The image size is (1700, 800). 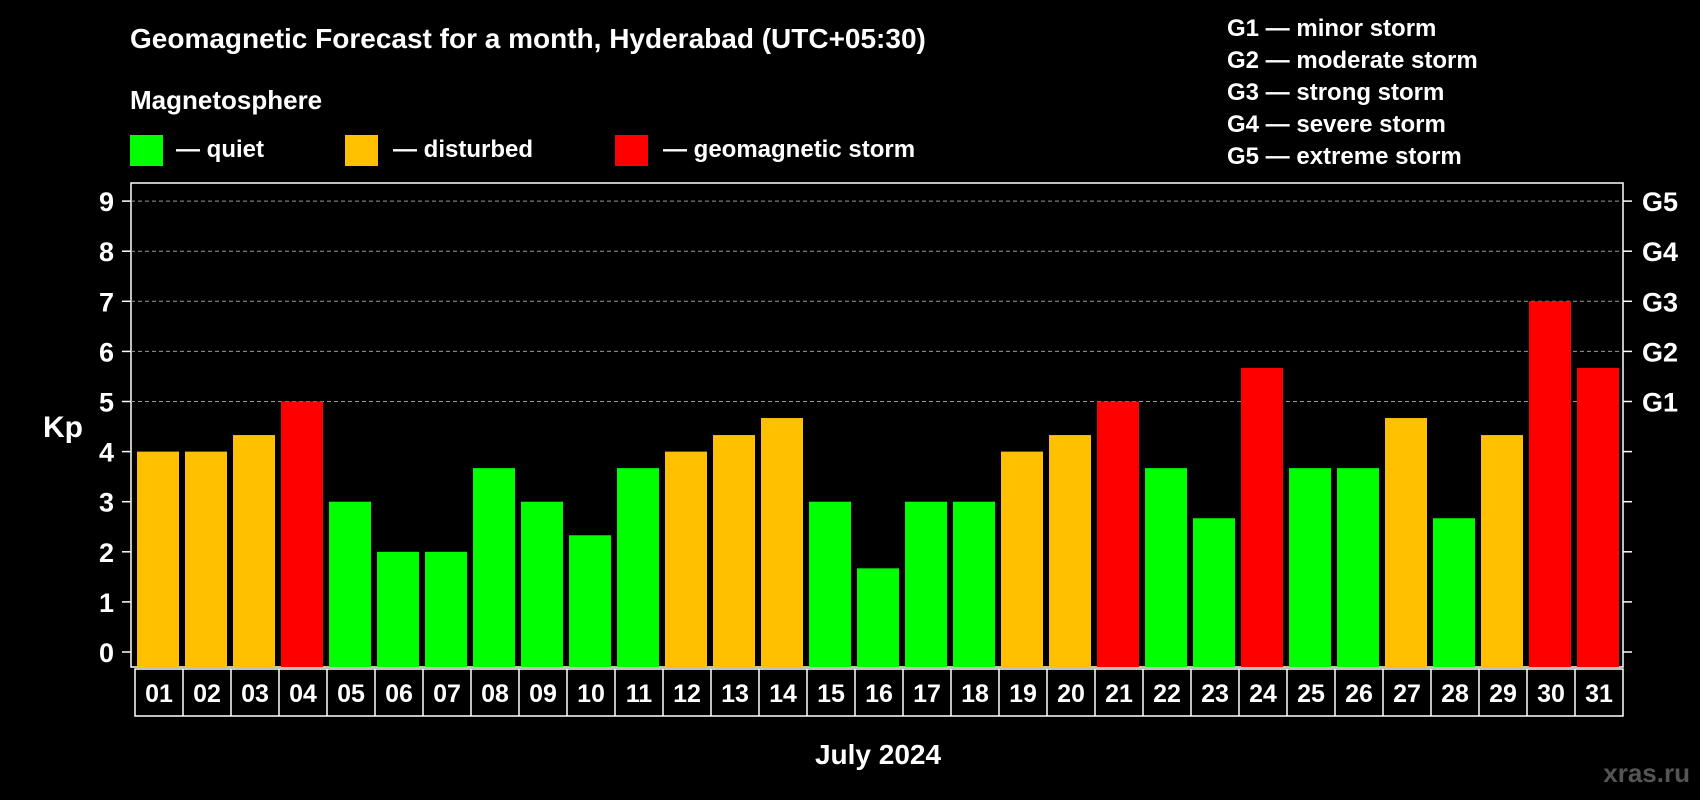 What do you see at coordinates (207, 694) in the screenshot?
I see `x-tick-label-02: 02` at bounding box center [207, 694].